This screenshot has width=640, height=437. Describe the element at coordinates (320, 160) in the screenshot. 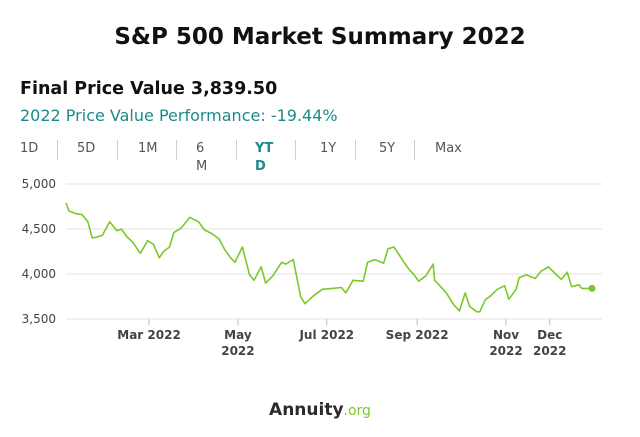

I see `range-tabs: 1D 5D 1M 6 M YT D 1Y 5Y Max` at that location.